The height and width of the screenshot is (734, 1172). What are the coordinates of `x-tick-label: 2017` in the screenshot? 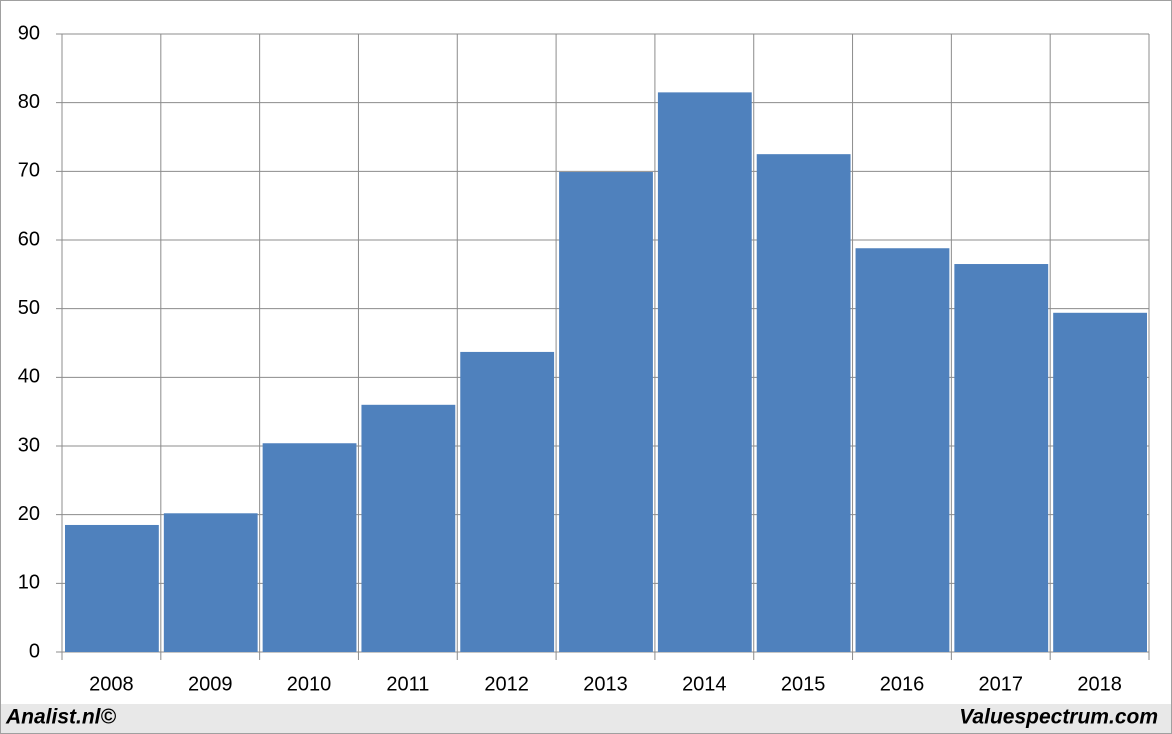 It's located at (1001, 684).